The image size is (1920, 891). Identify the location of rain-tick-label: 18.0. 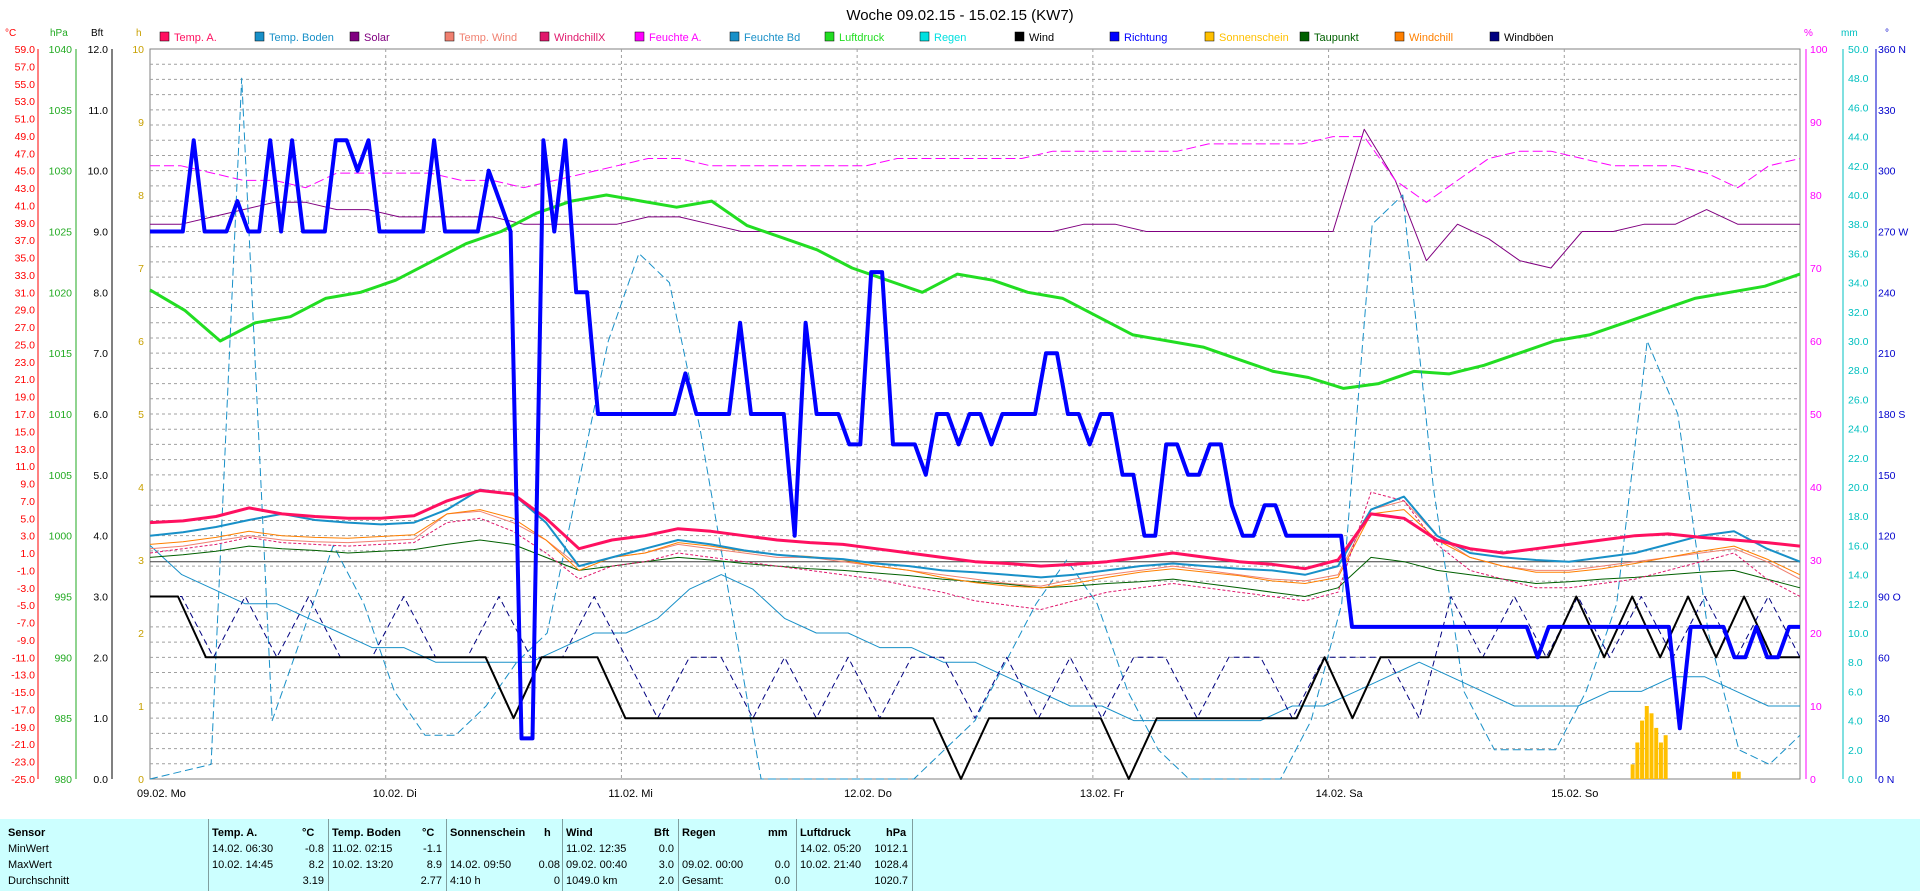
(1858, 517).